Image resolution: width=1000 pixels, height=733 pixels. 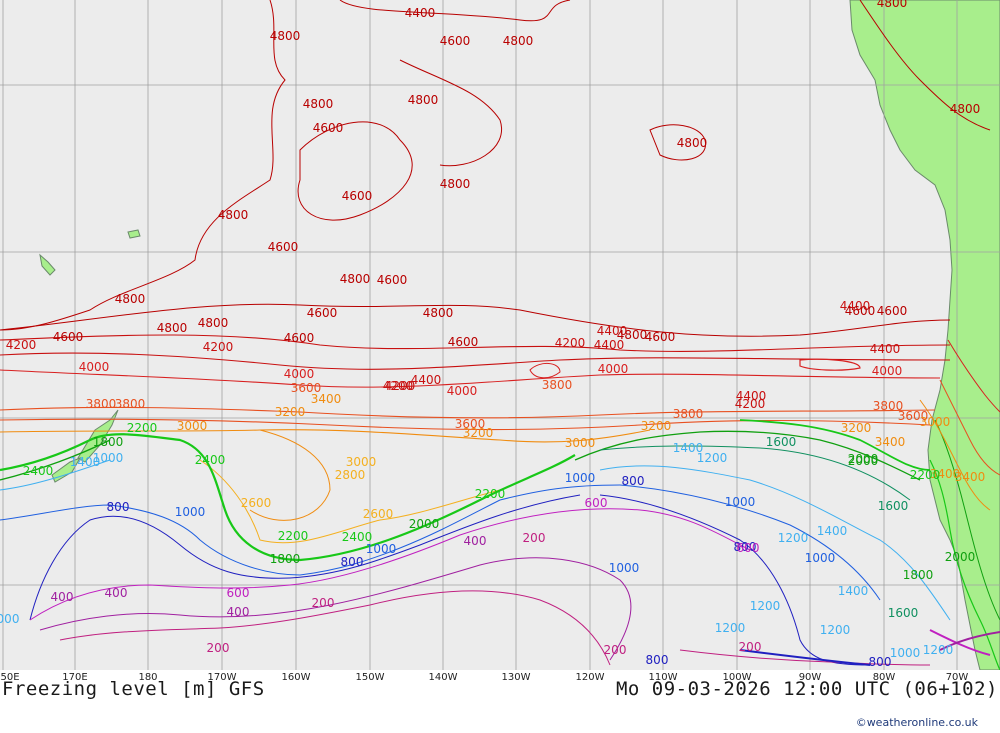 What do you see at coordinates (443, 677) in the screenshot?
I see `longitude-label: 140W` at bounding box center [443, 677].